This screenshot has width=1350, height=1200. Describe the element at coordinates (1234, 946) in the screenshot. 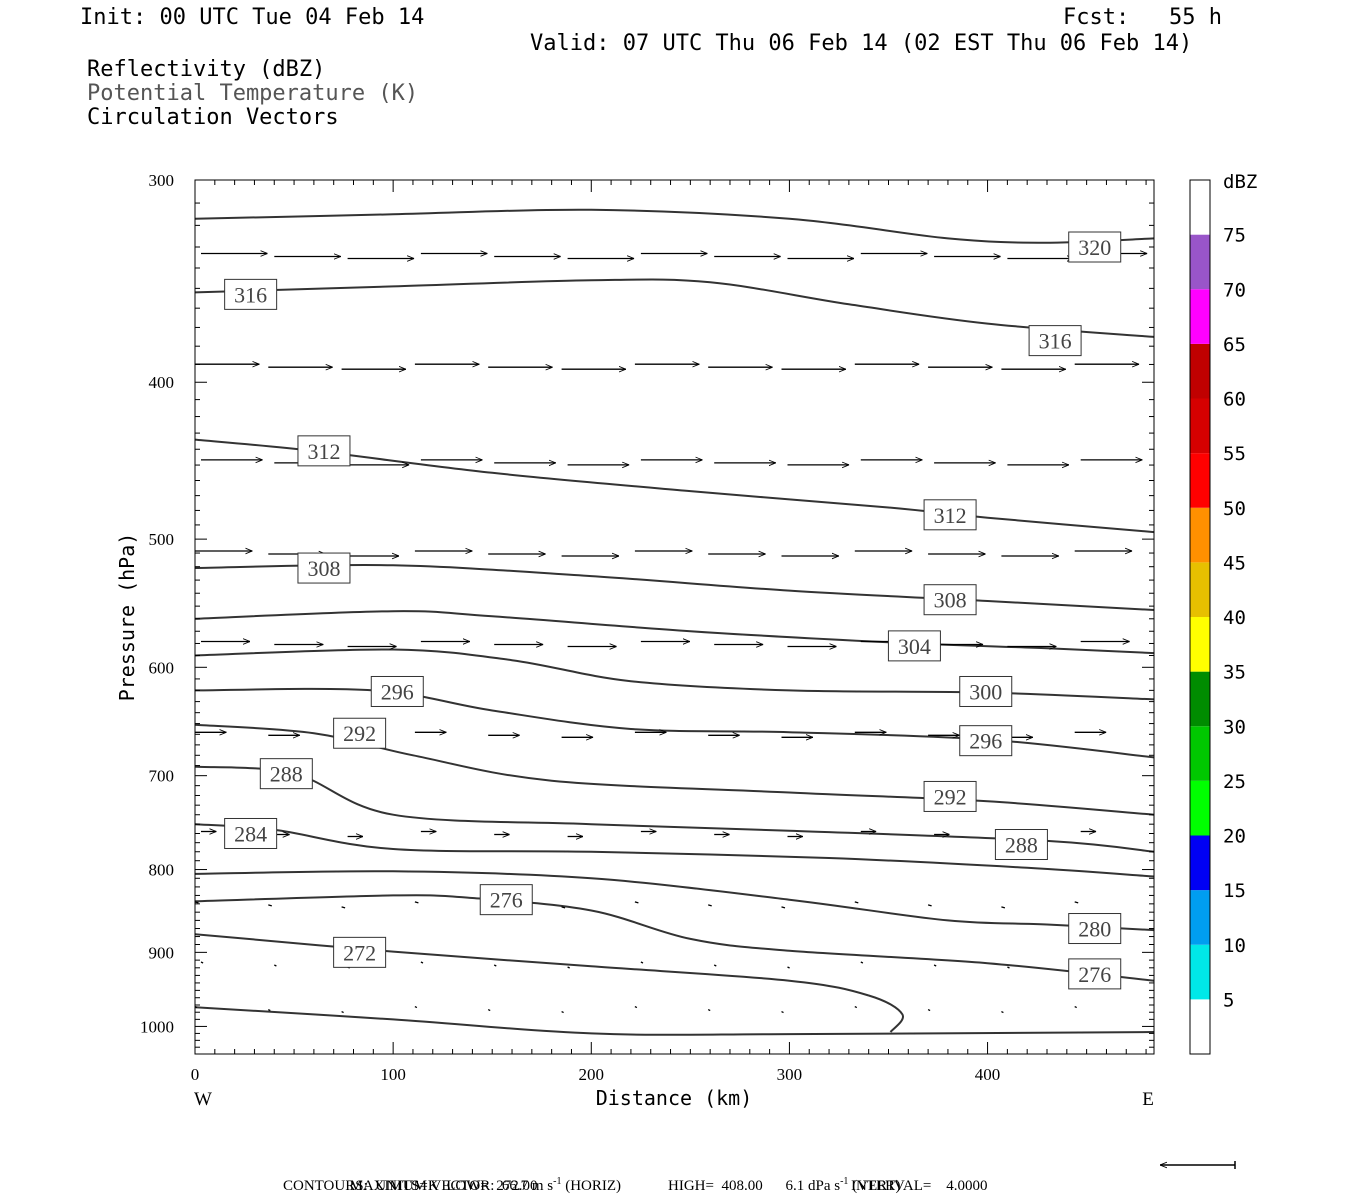

I see `colorbar-label: 10` at that location.